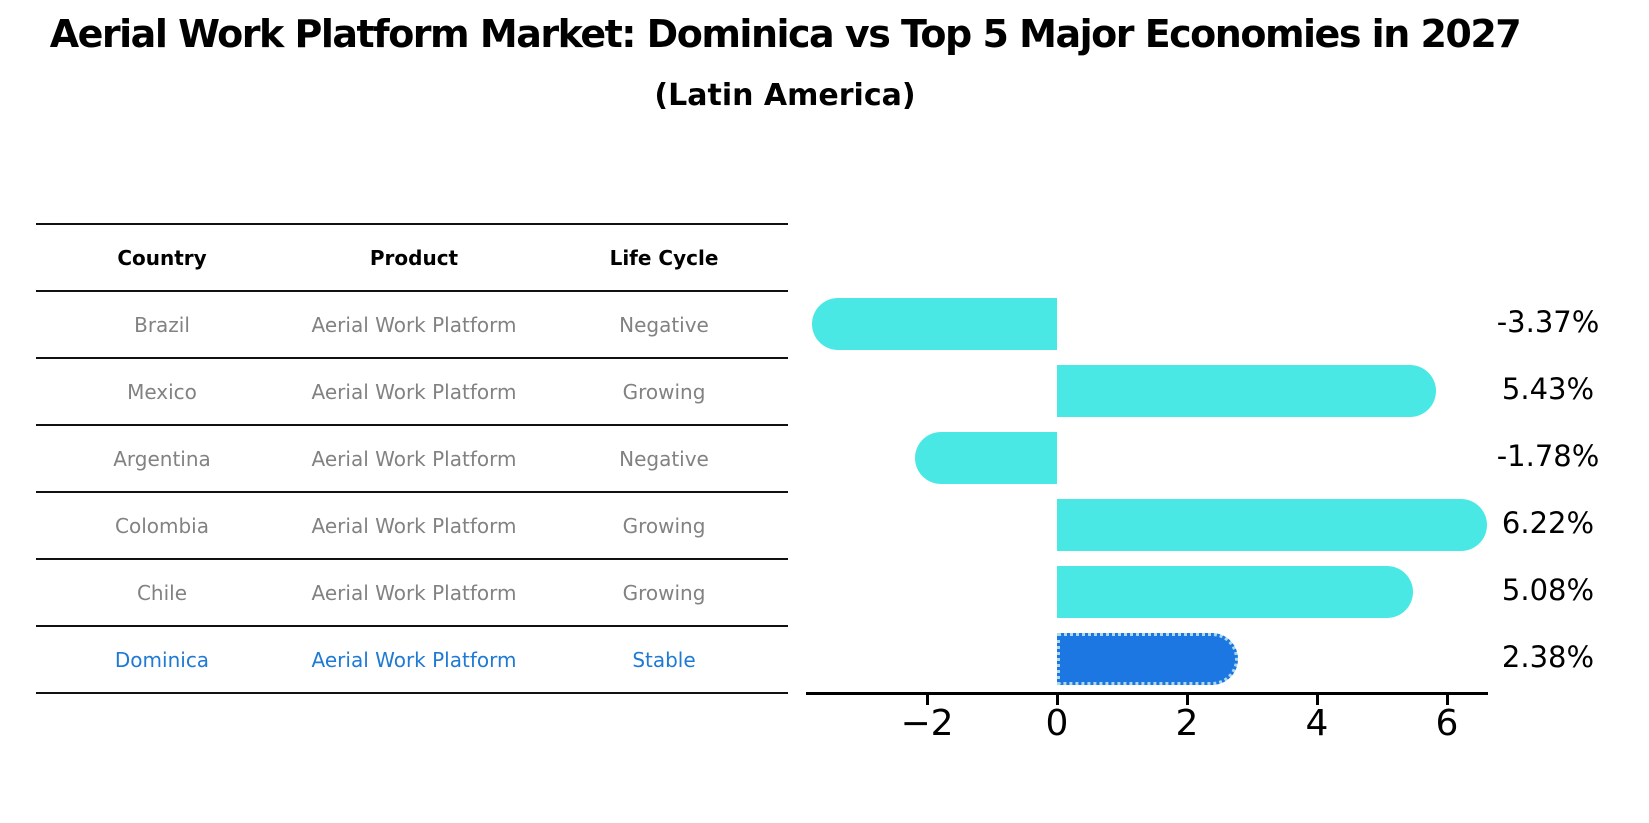 The height and width of the screenshot is (823, 1649). I want to click on column-header-life-cycle: Life Cycle, so click(664, 257).